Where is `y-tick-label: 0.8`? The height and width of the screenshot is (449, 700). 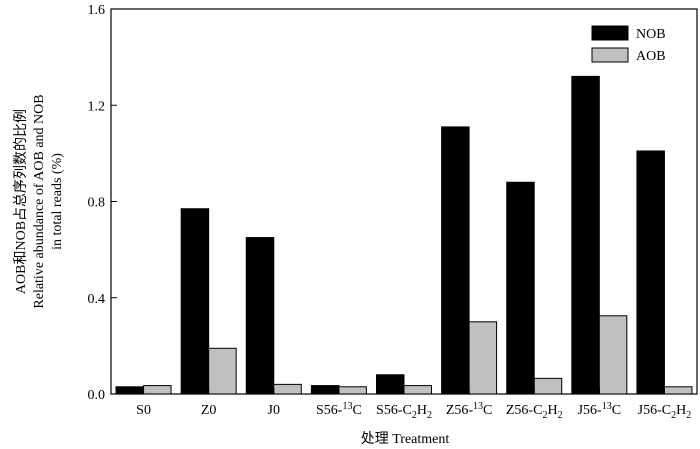 y-tick-label: 0.8 is located at coordinates (97, 203).